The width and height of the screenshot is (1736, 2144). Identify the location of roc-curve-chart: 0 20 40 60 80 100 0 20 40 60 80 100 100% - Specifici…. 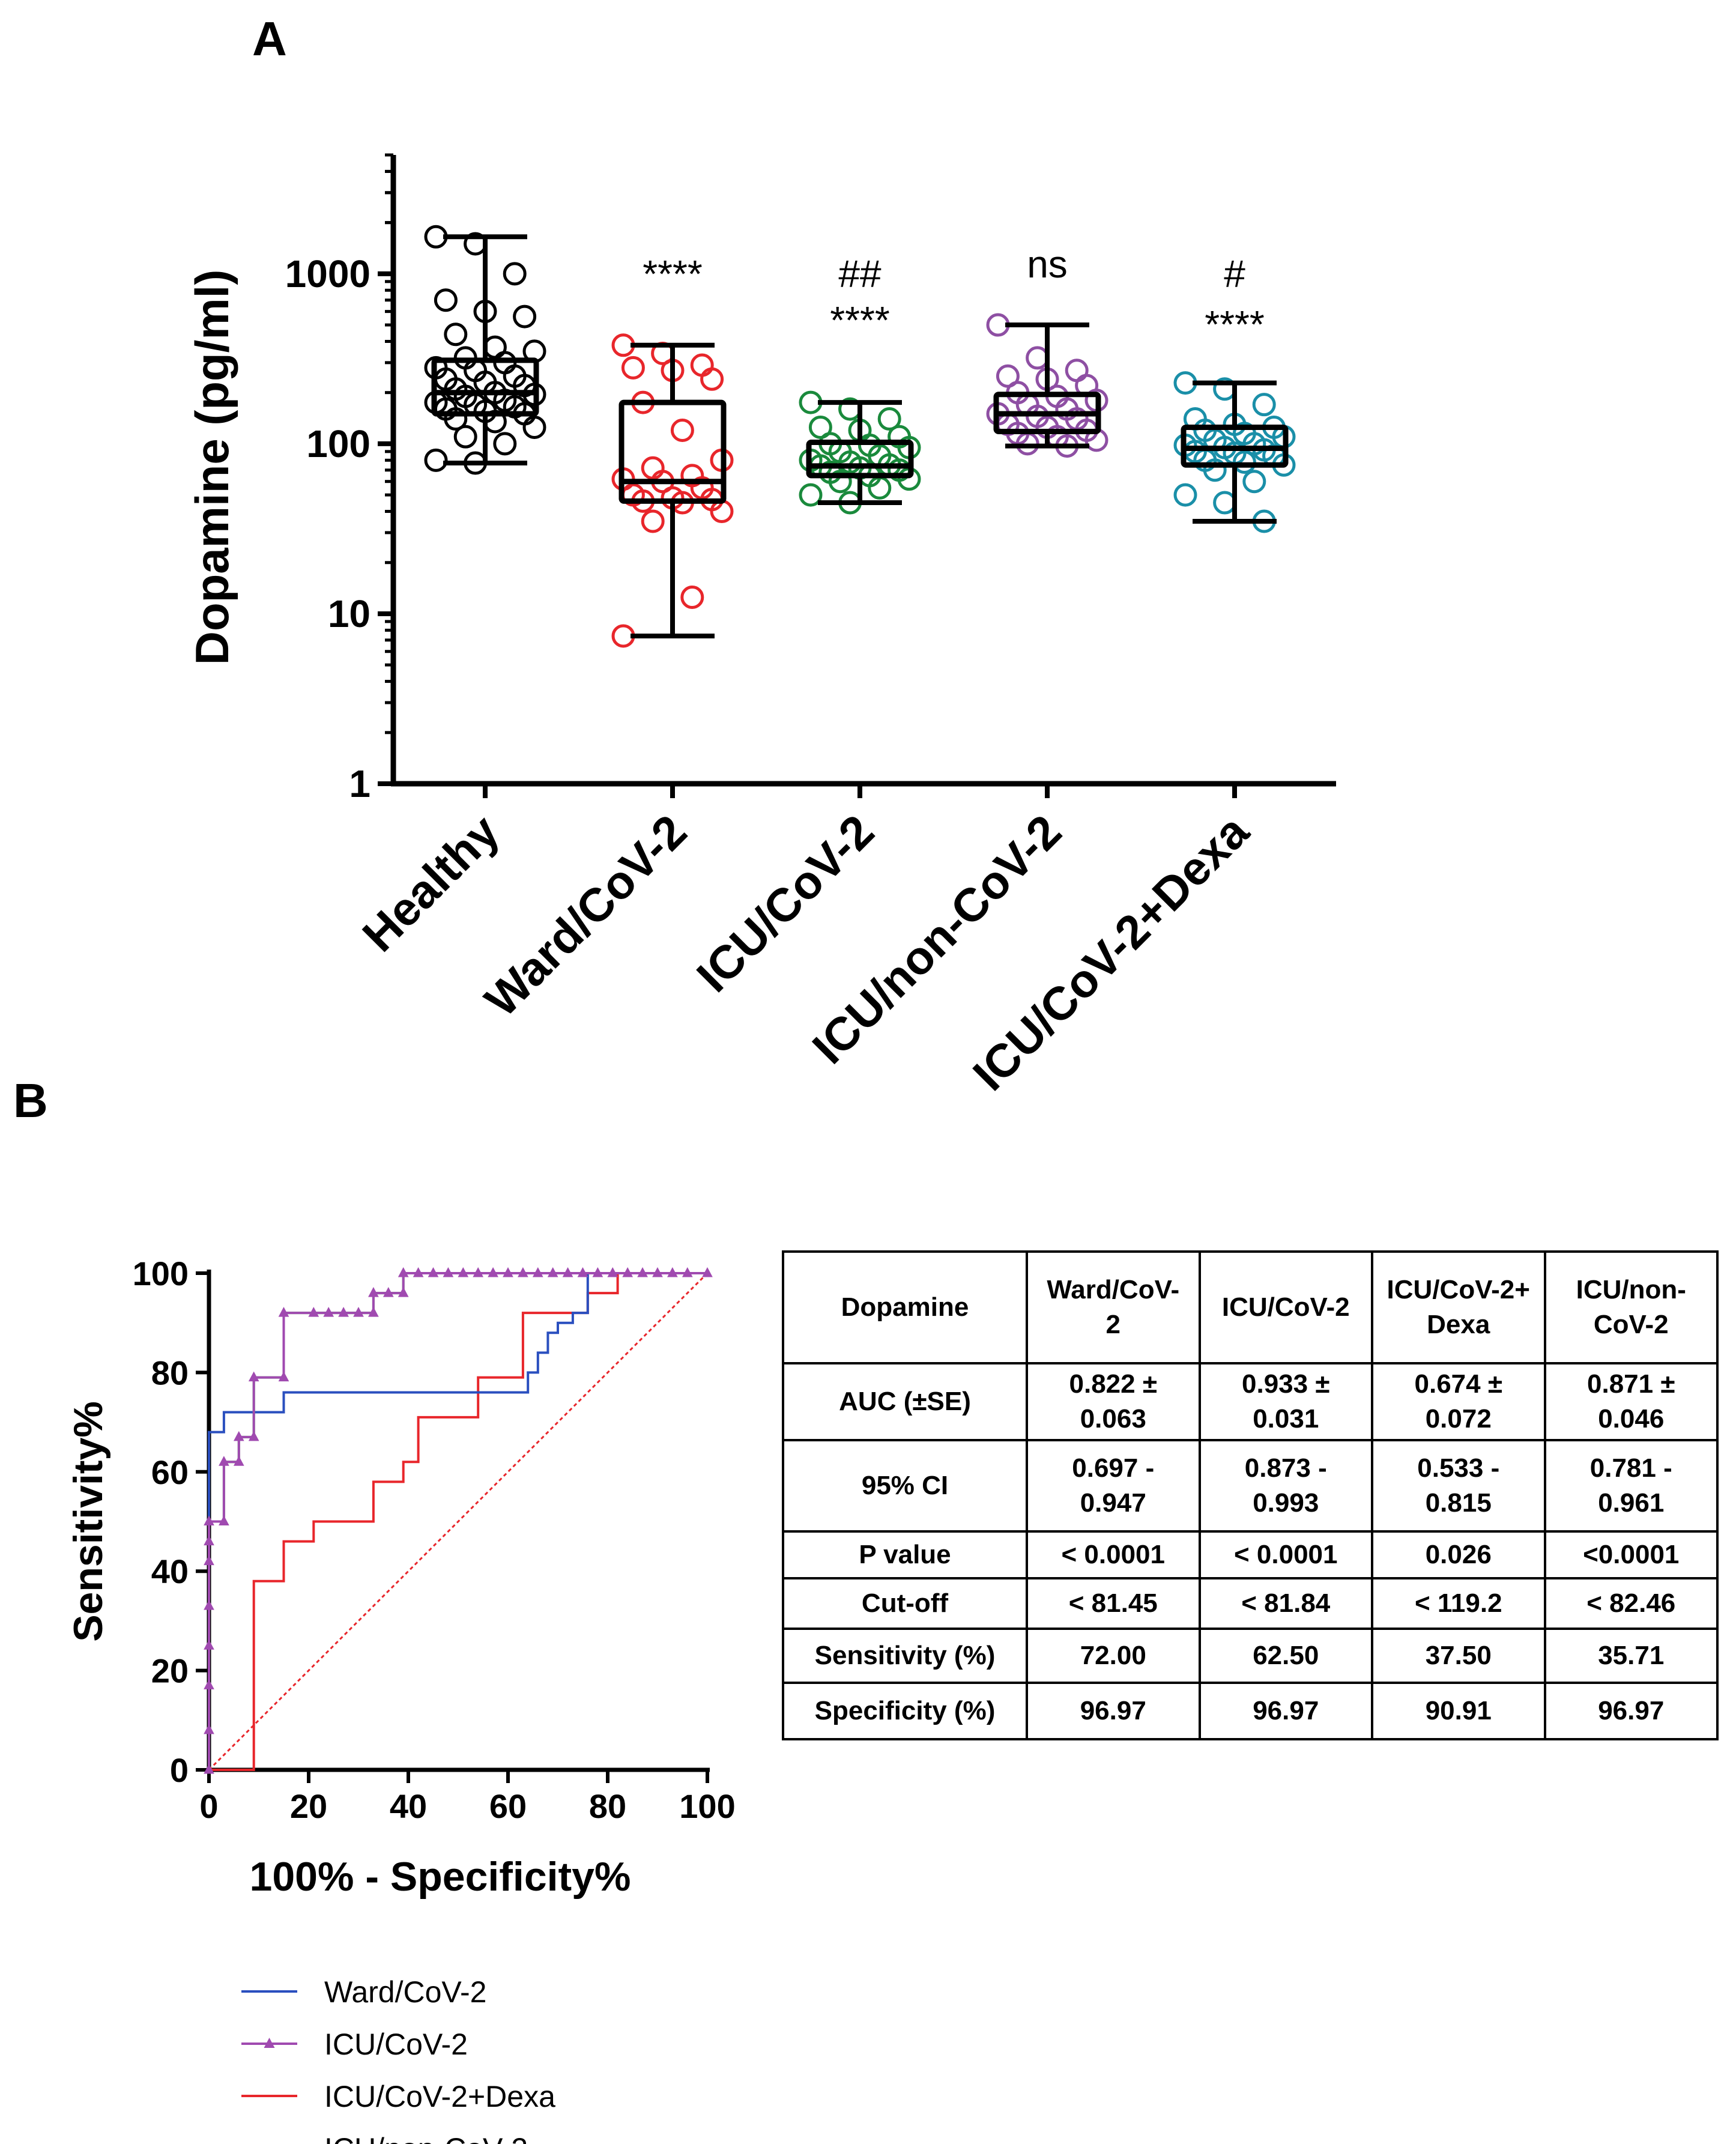
(400, 1577).